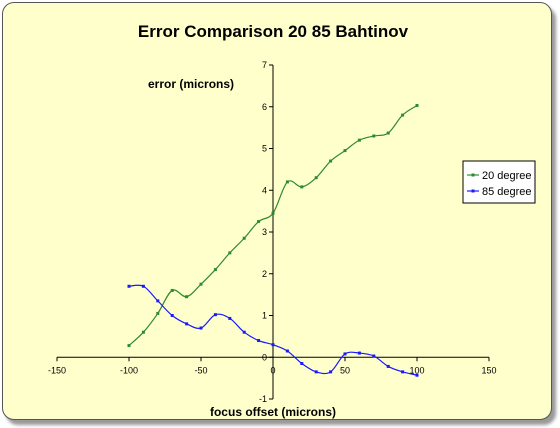 The image size is (560, 428). I want to click on y-tick-label: 0, so click(264, 357).